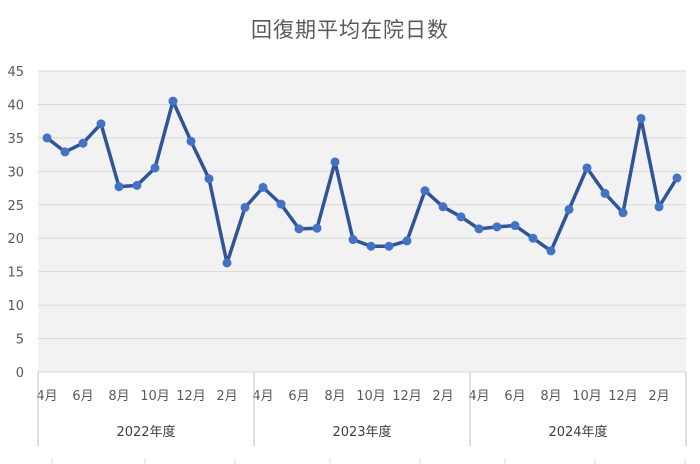  What do you see at coordinates (15, 206) in the screenshot?
I see `y-tick-label: 25` at bounding box center [15, 206].